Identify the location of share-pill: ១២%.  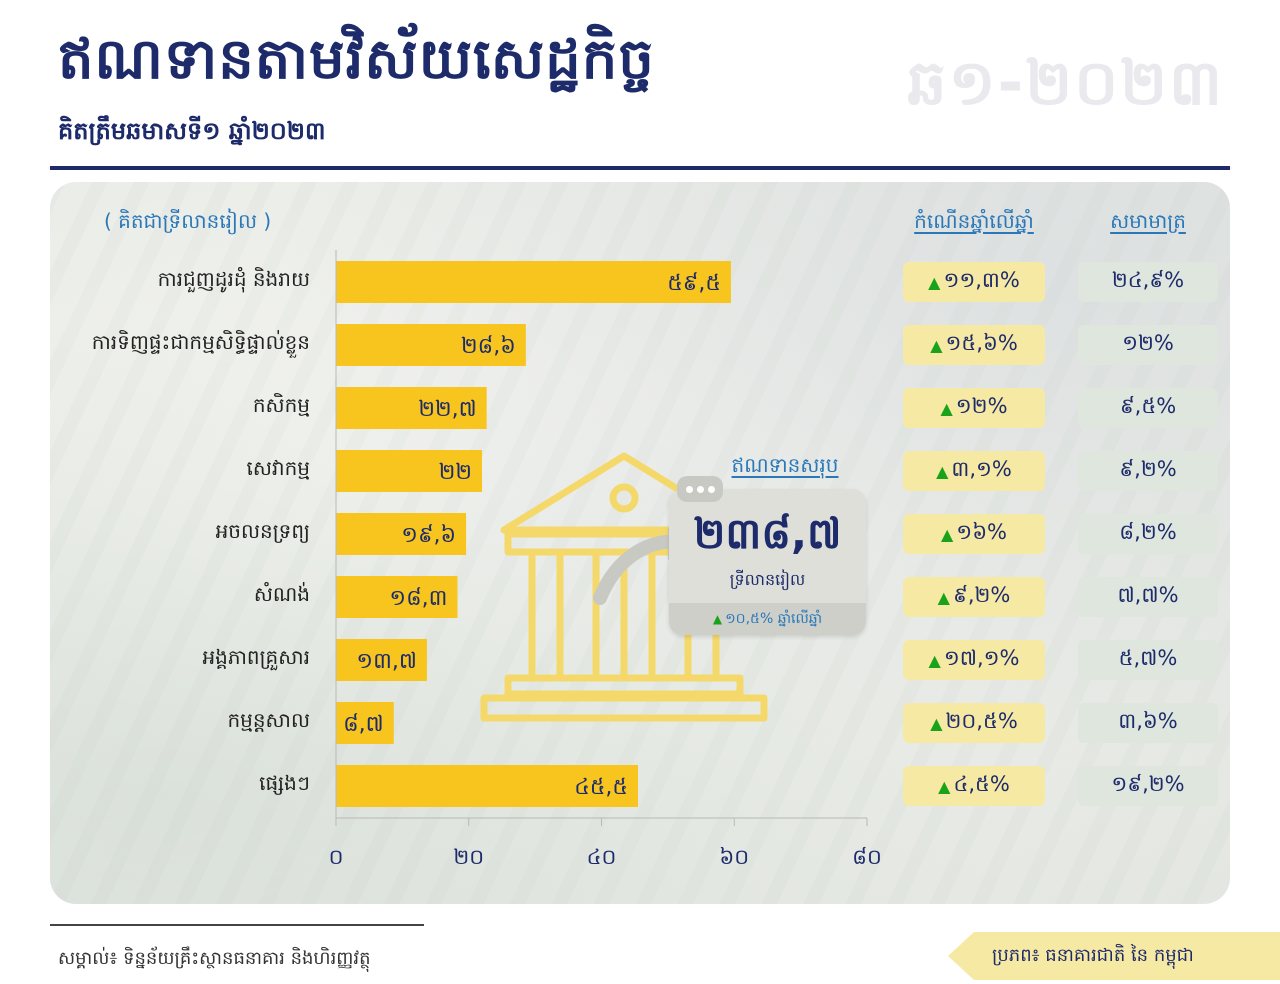
(1148, 345).